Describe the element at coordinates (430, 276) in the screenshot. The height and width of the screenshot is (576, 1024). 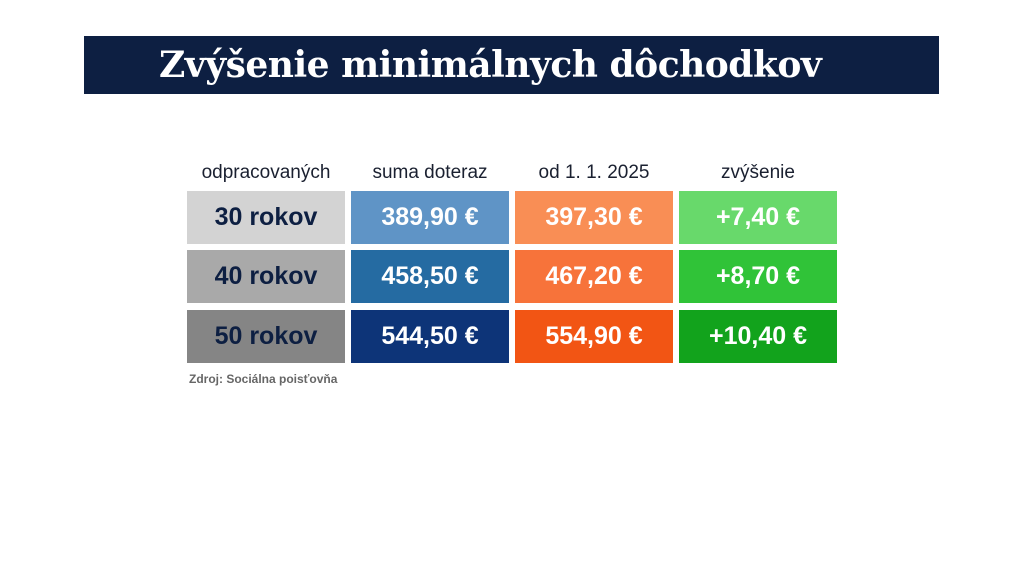
I see `current-amount-cell: 458,50 €` at that location.